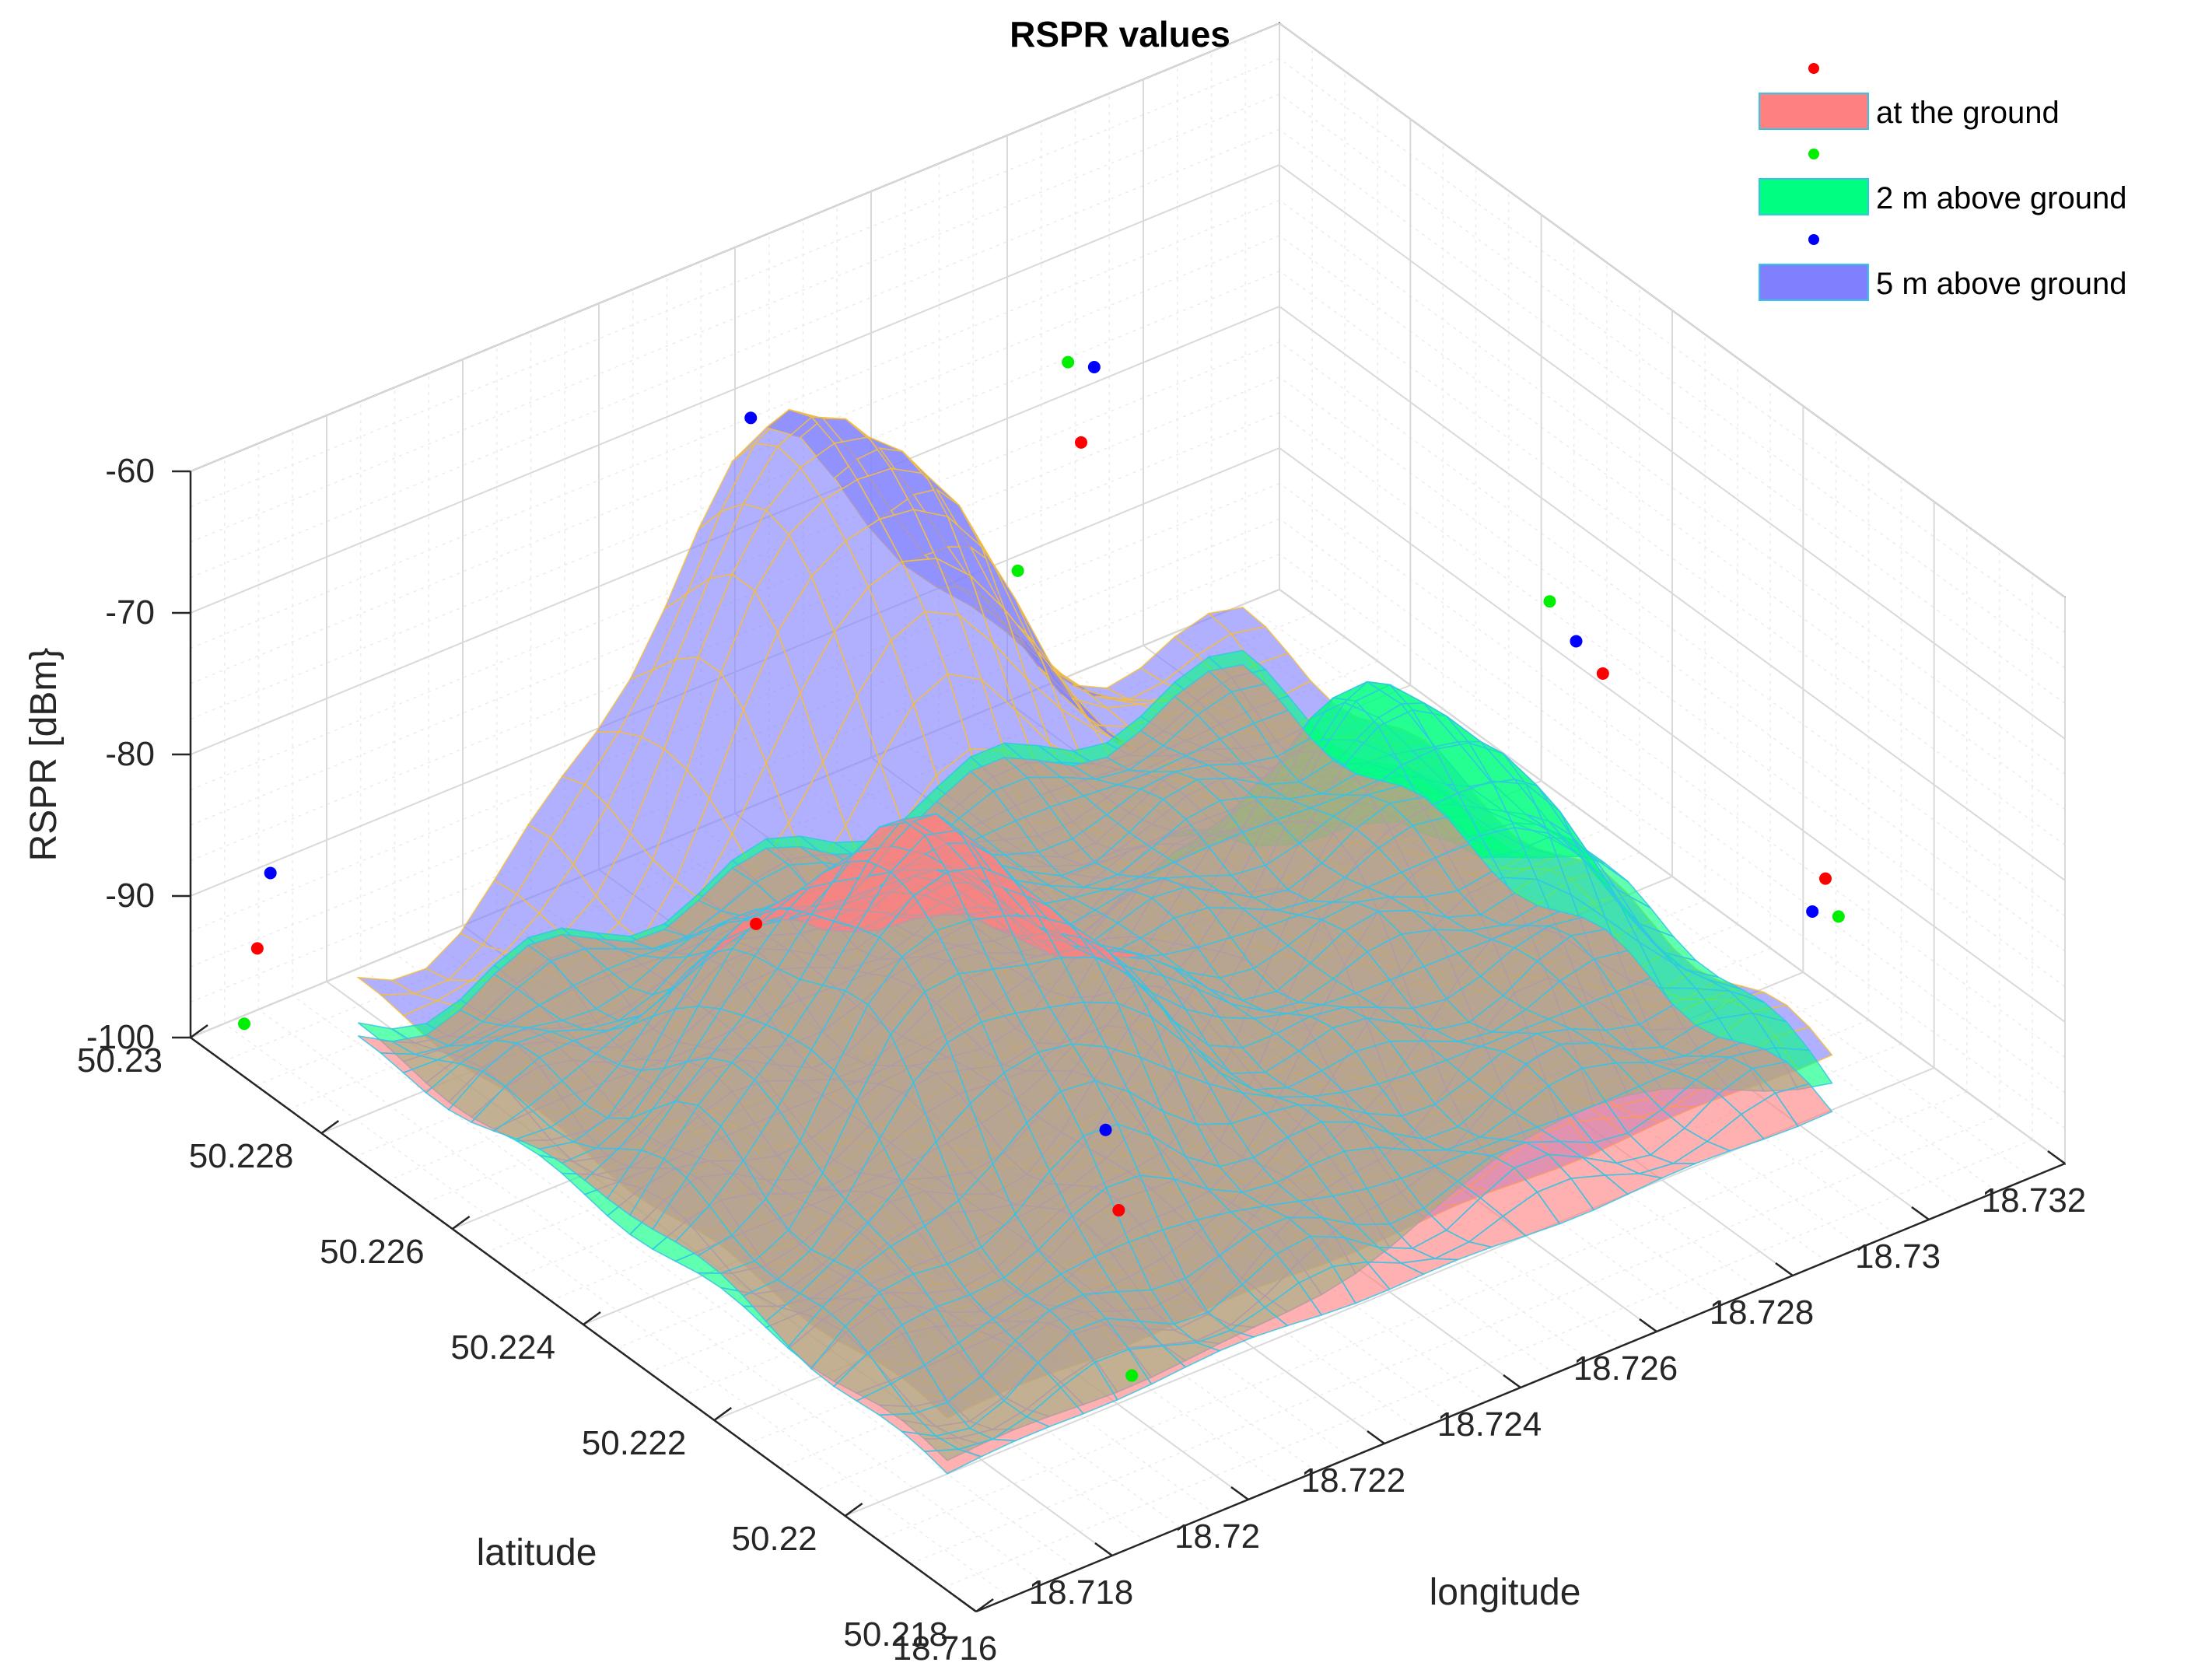 This screenshot has height=1680, width=2198. What do you see at coordinates (121, 1037) in the screenshot?
I see `z-tick-label: -100` at bounding box center [121, 1037].